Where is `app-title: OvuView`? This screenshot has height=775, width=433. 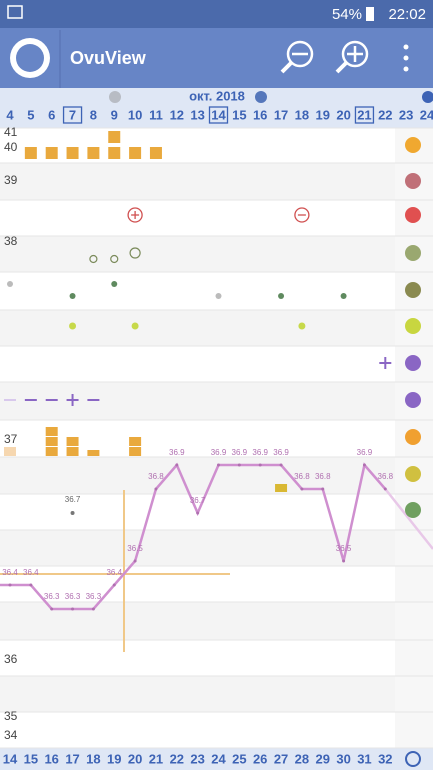
app-title: OvuView is located at coordinates (108, 58).